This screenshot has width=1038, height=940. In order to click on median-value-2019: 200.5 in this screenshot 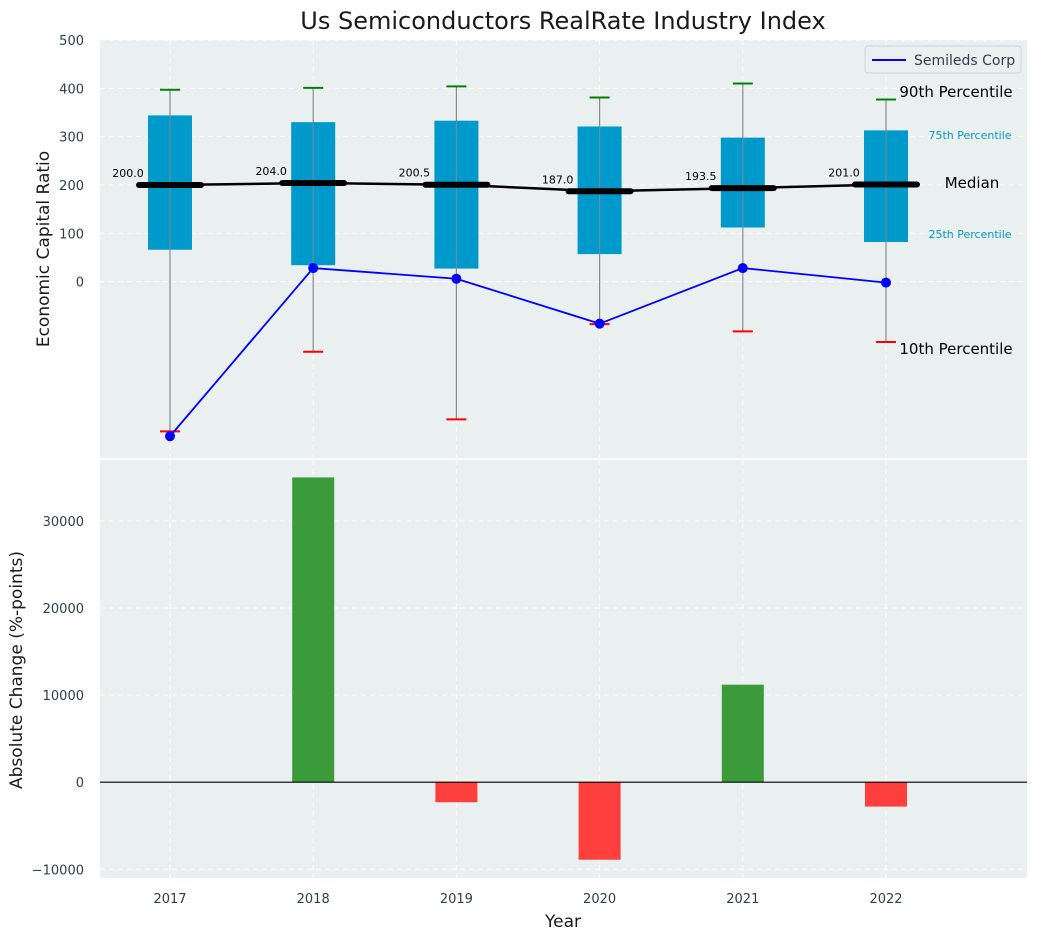, I will do `click(415, 173)`.